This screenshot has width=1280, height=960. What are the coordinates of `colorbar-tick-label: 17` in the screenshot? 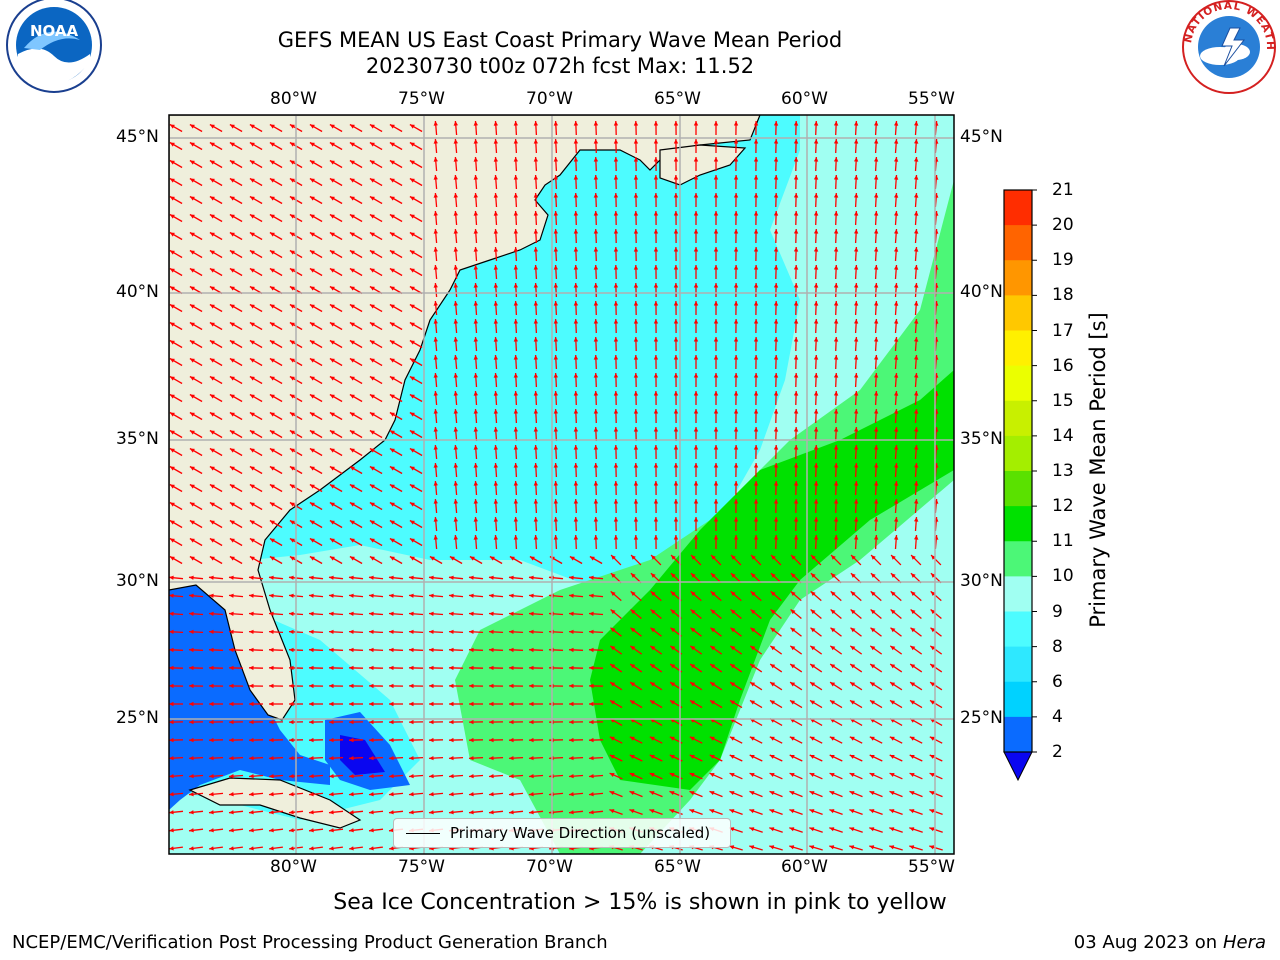 It's located at (1063, 330).